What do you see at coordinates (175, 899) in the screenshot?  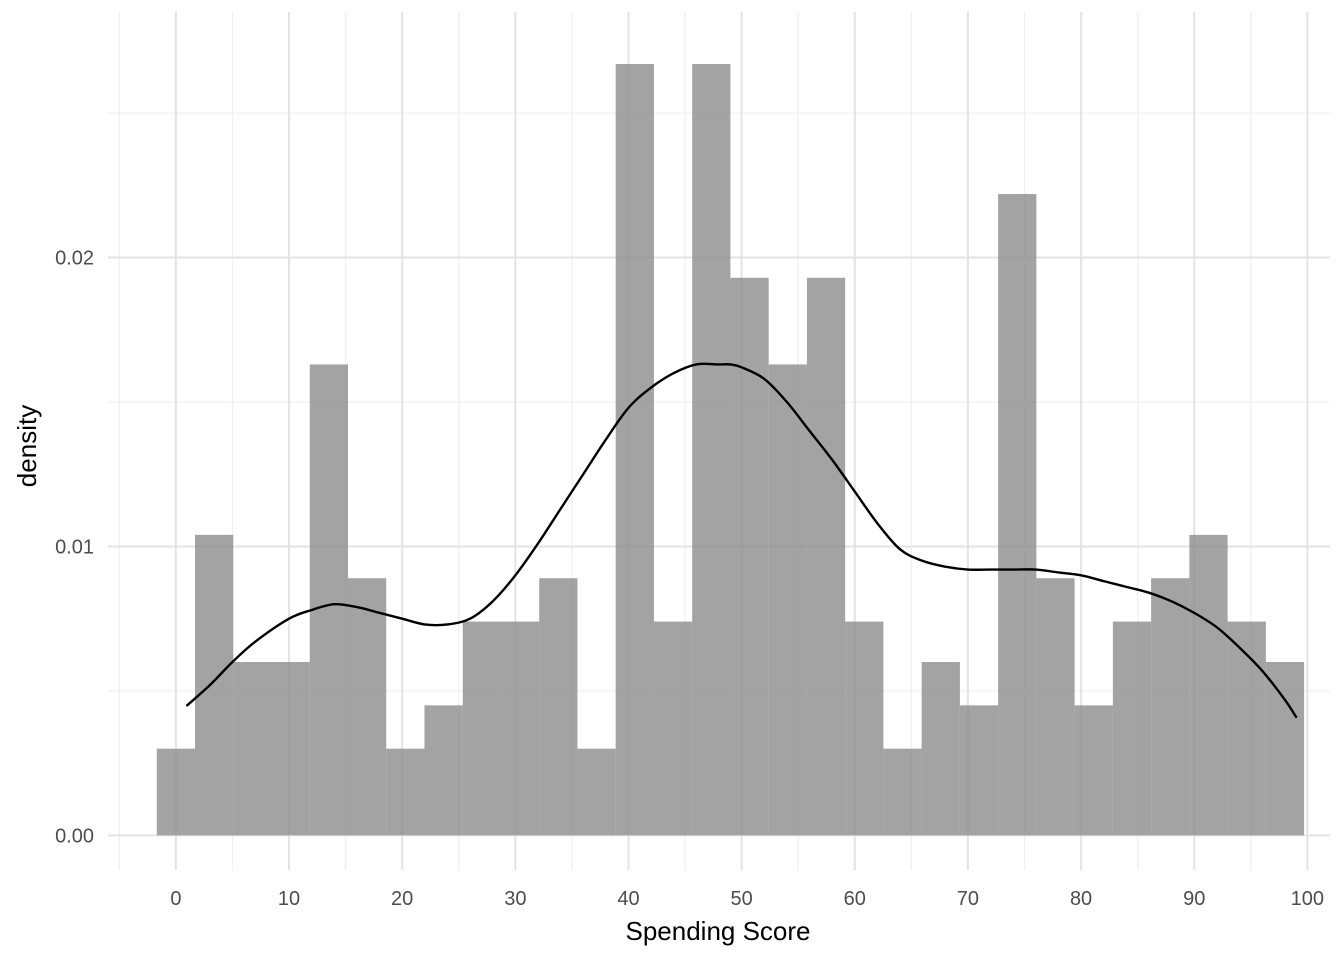 I see `x-tick-label: 0` at bounding box center [175, 899].